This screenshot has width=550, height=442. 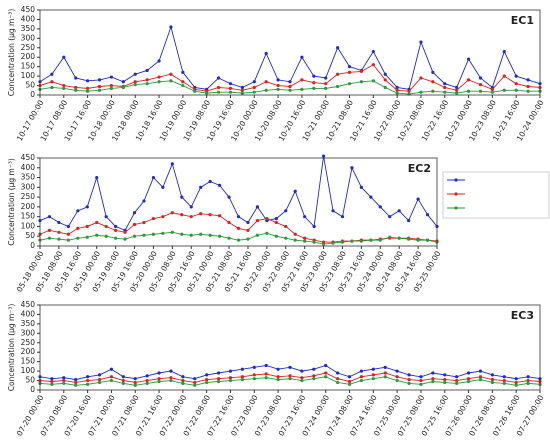 I want to click on y-tick-label: 150, so click(x=28, y=66).